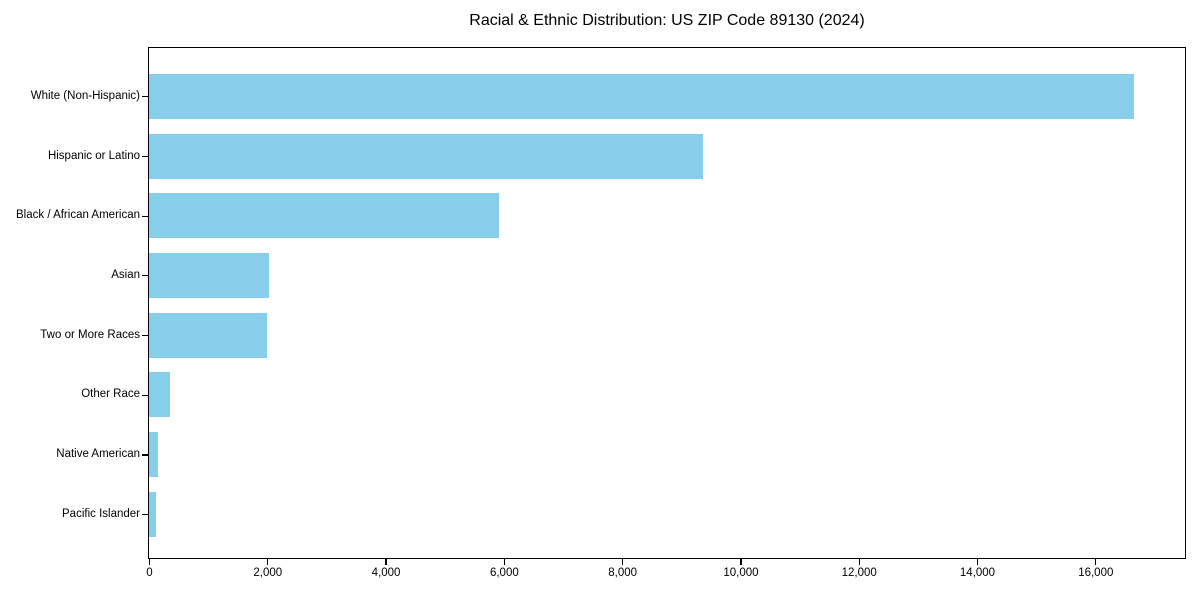  I want to click on y-tick-label: Hispanic or Latino, so click(93, 155).